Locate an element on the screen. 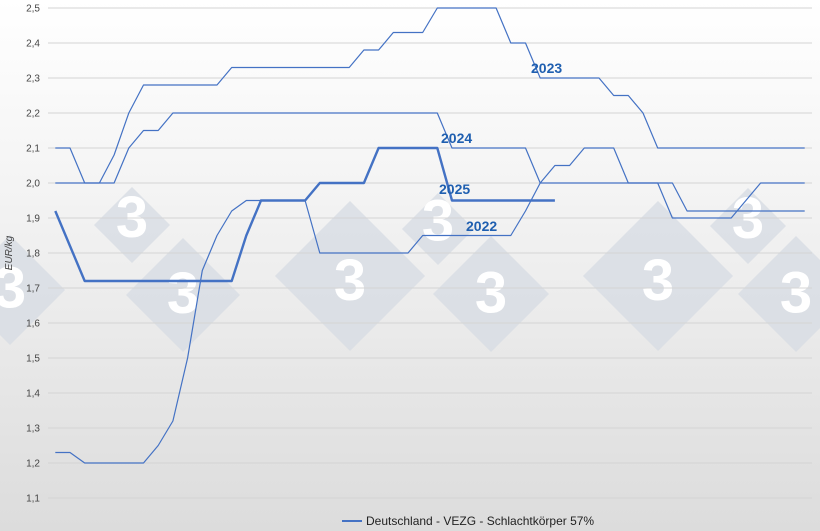 The image size is (820, 531). y-tick-label: 1,5 is located at coordinates (33, 359).